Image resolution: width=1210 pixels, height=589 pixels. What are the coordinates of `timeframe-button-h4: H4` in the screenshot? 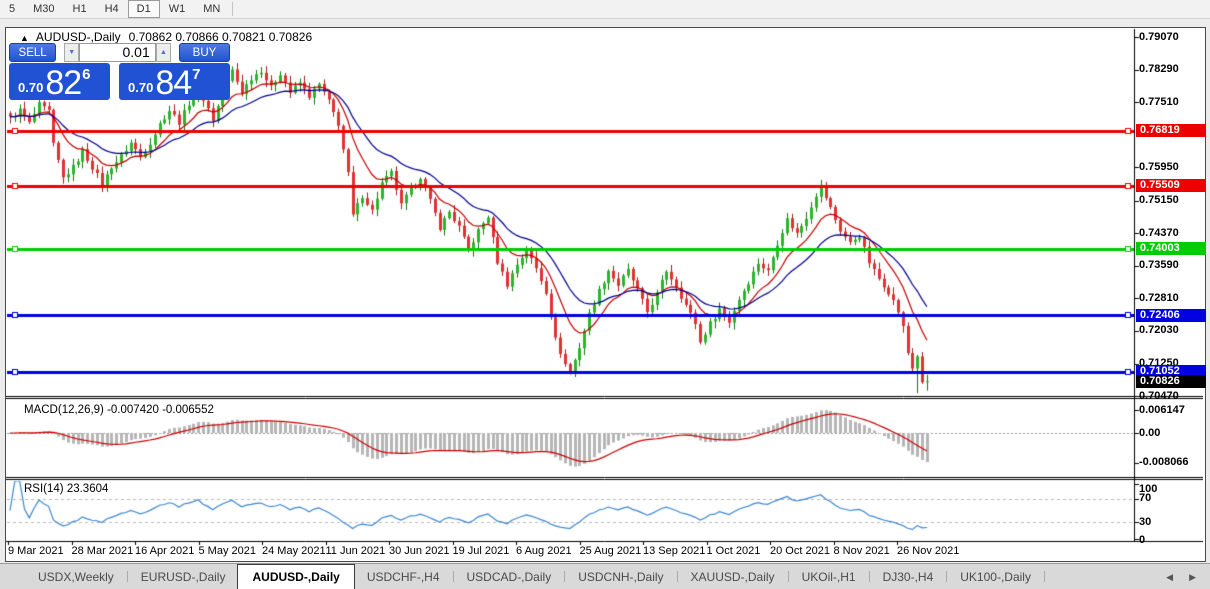 It's located at (111, 9).